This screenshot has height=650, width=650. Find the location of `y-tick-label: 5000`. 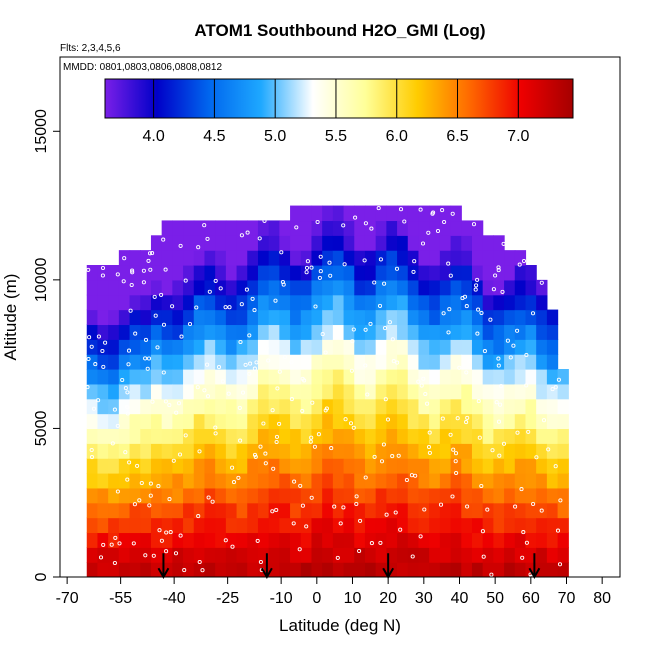

y-tick-label: 5000 is located at coordinates (41, 429).